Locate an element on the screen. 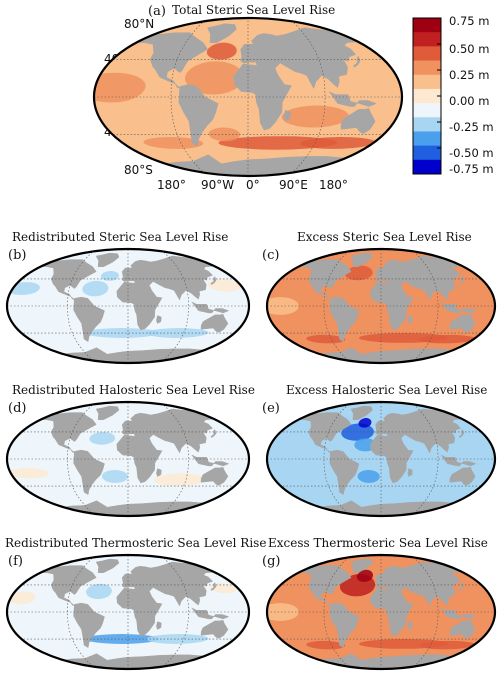 This screenshot has height=673, width=500. lat-label-80s: 80°S is located at coordinates (138, 170).